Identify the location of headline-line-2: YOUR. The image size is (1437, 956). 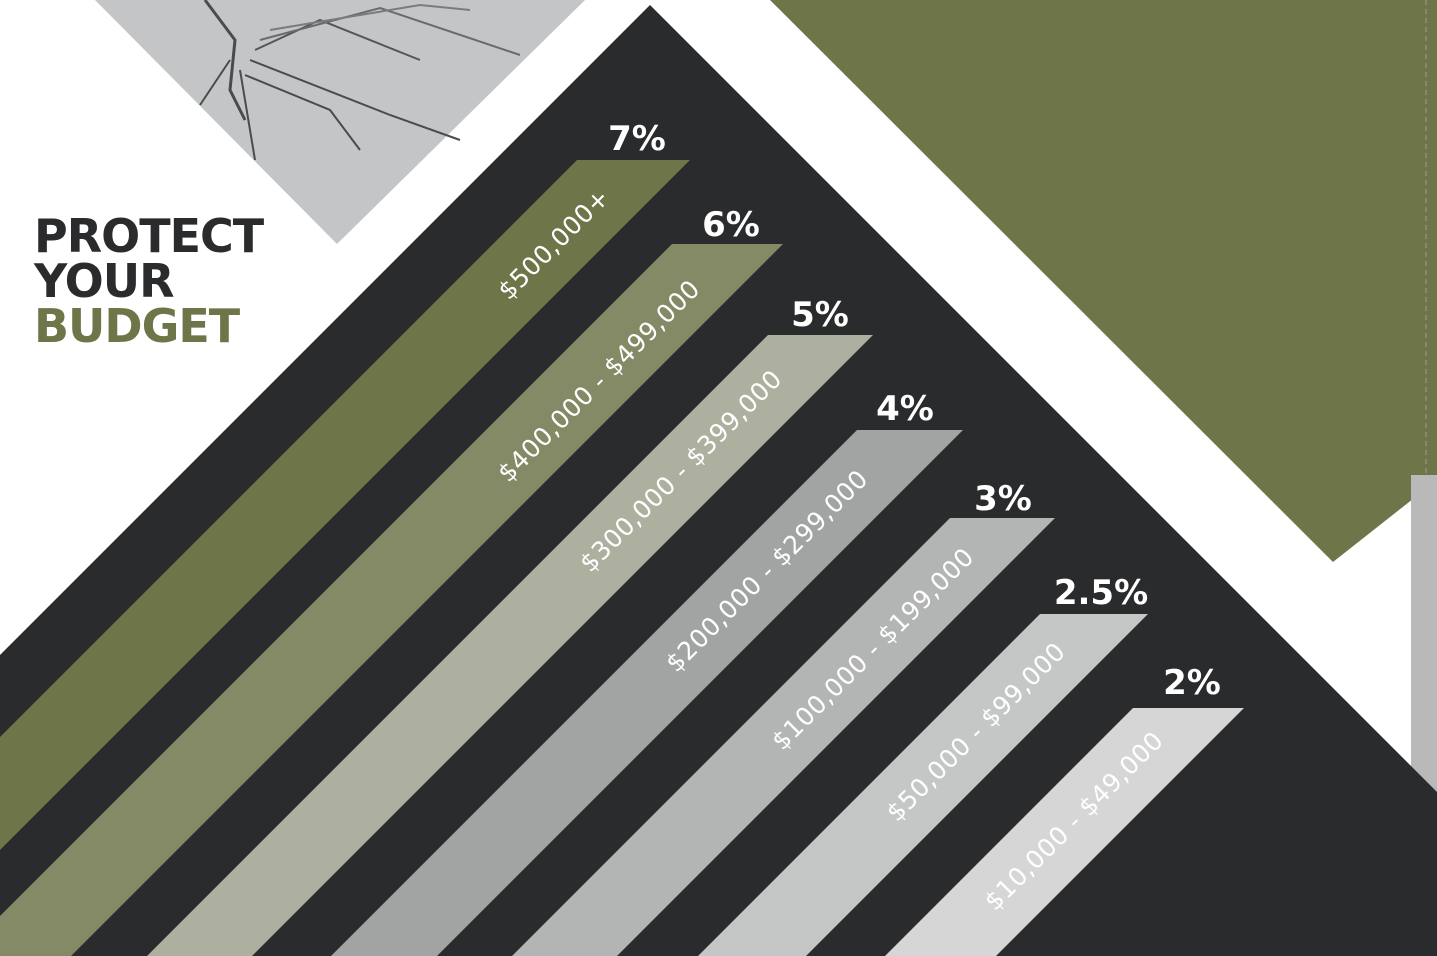
(104, 281).